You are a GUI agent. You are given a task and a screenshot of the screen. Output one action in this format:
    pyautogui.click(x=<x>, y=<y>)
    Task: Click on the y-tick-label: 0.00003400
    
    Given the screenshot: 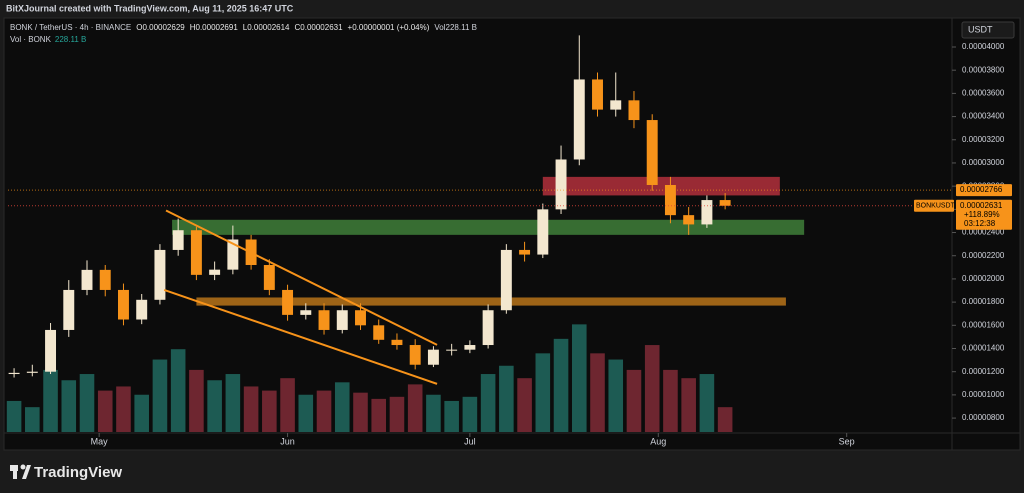 What is the action you would take?
    pyautogui.click(x=983, y=116)
    